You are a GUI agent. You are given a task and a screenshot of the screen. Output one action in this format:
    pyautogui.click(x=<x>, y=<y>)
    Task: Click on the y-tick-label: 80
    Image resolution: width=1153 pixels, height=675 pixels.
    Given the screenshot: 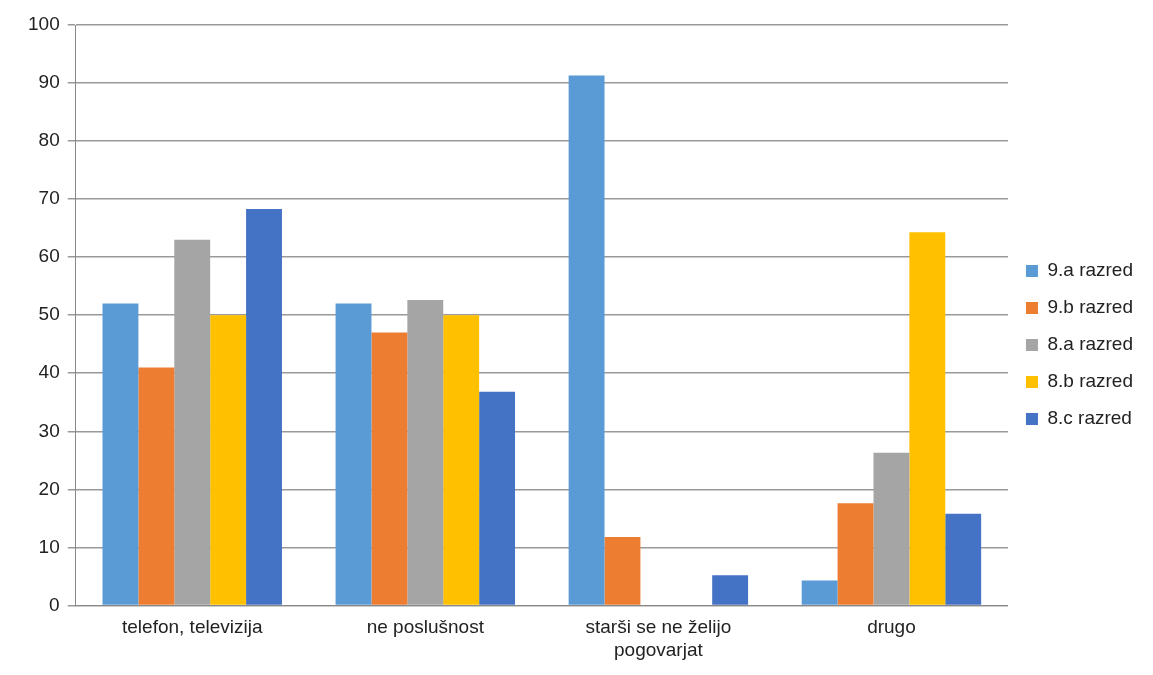 What is the action you would take?
    pyautogui.click(x=49, y=140)
    